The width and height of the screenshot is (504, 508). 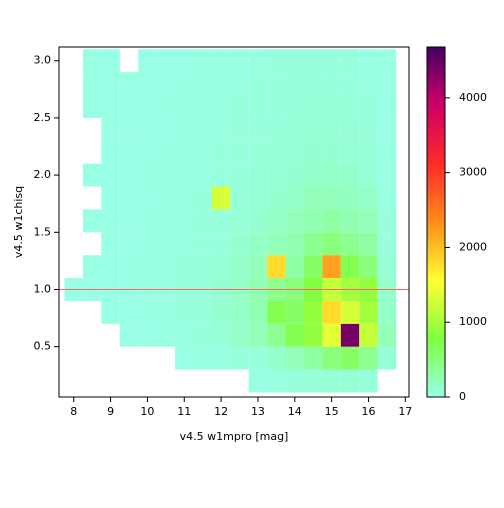 What do you see at coordinates (295, 411) in the screenshot?
I see `x-tick-label: 14` at bounding box center [295, 411].